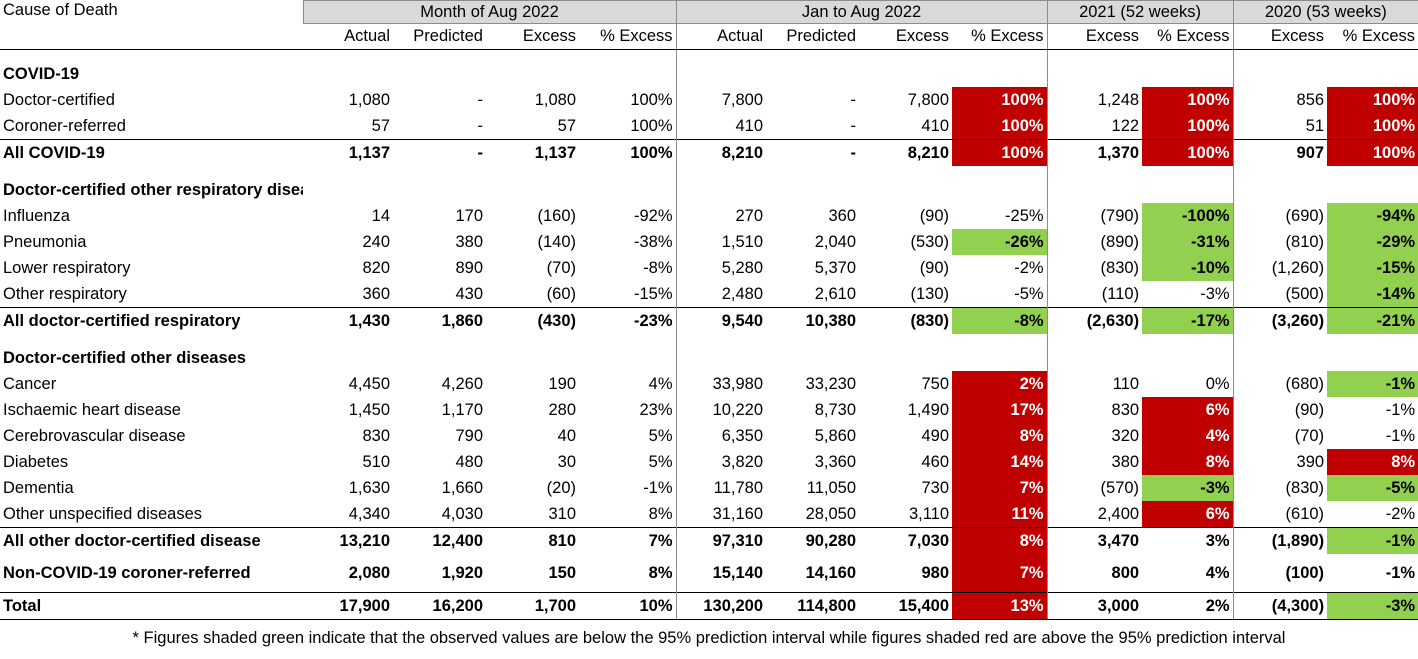 The width and height of the screenshot is (1418, 659). What do you see at coordinates (813, 606) in the screenshot?
I see `table-cell: 114,800` at bounding box center [813, 606].